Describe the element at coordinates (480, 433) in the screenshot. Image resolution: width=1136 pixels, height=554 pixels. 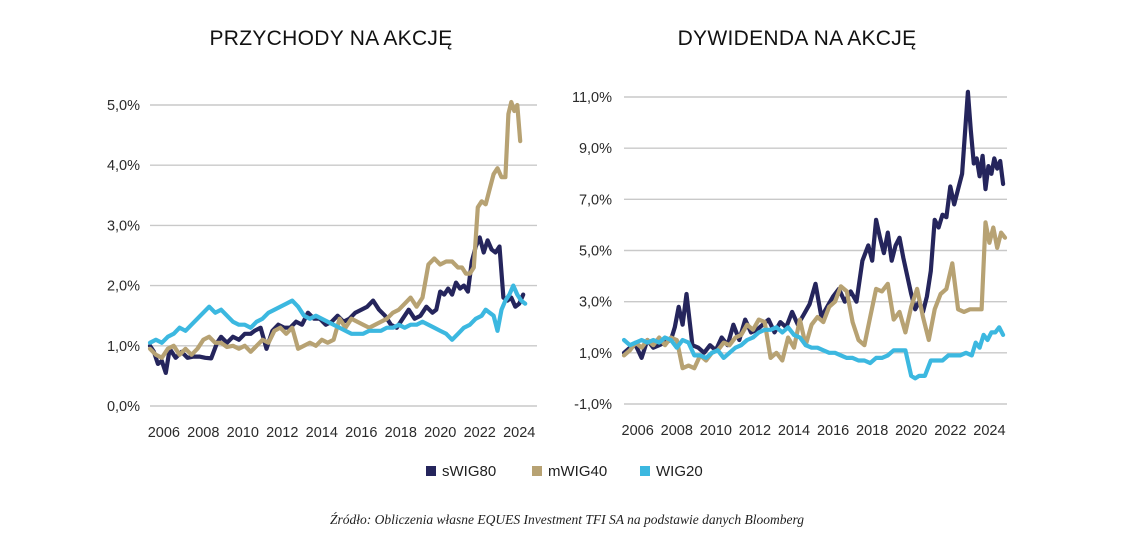
I see `revenue-x-tick-label: 2022` at that location.